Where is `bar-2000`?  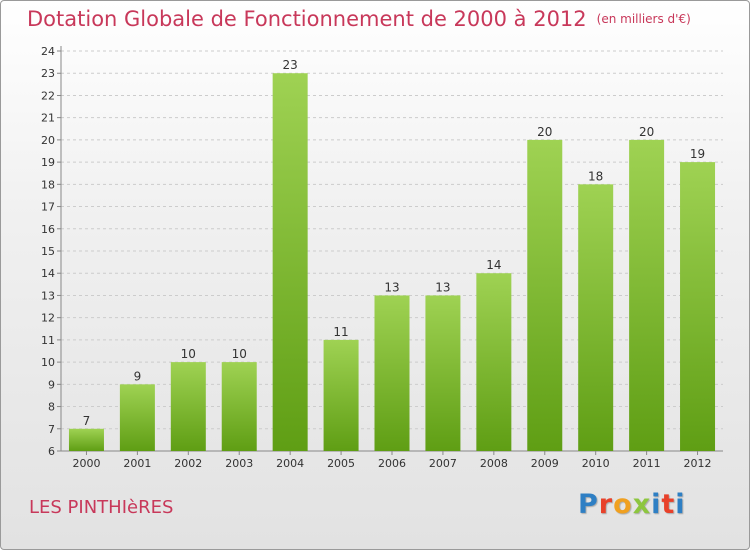
bar-2000 is located at coordinates (86, 439).